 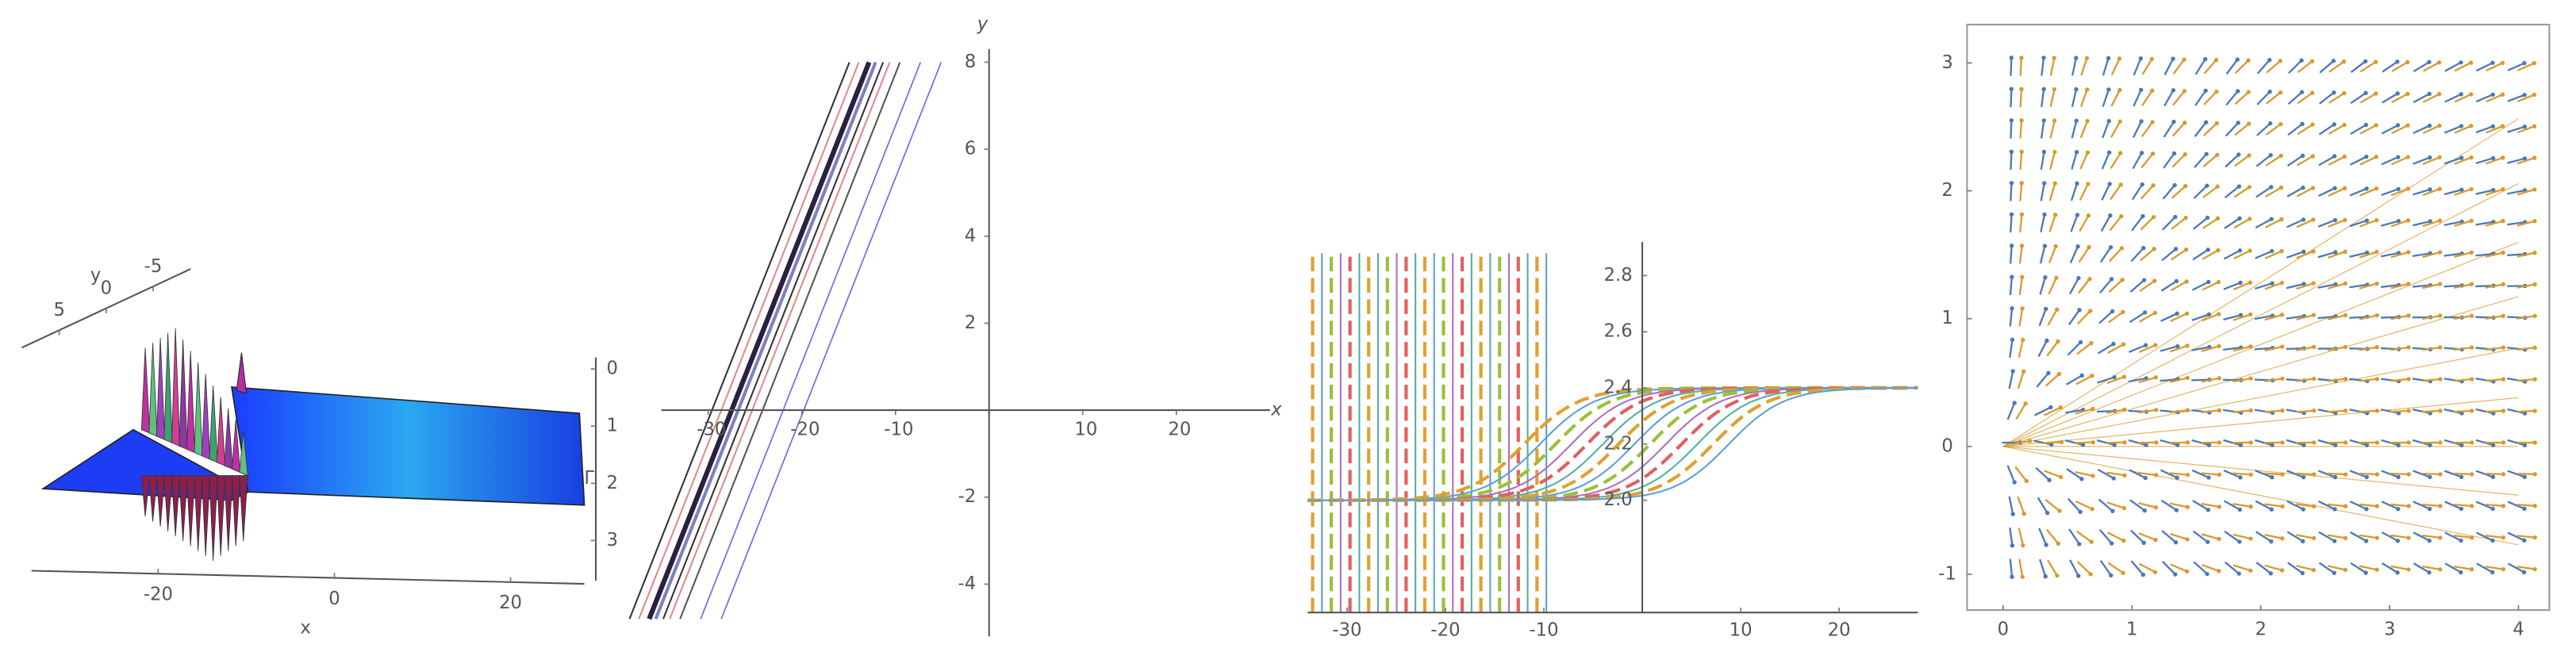 What do you see at coordinates (765, 340) in the screenshot?
I see `curve` at bounding box center [765, 340].